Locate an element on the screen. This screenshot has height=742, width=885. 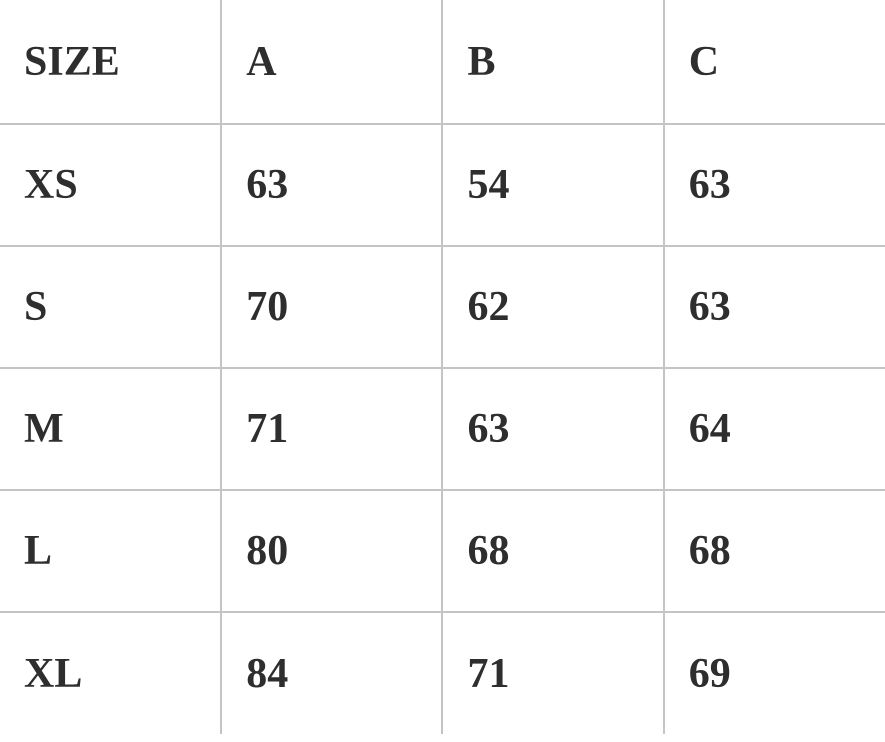
header-a: A is located at coordinates (332, 62).